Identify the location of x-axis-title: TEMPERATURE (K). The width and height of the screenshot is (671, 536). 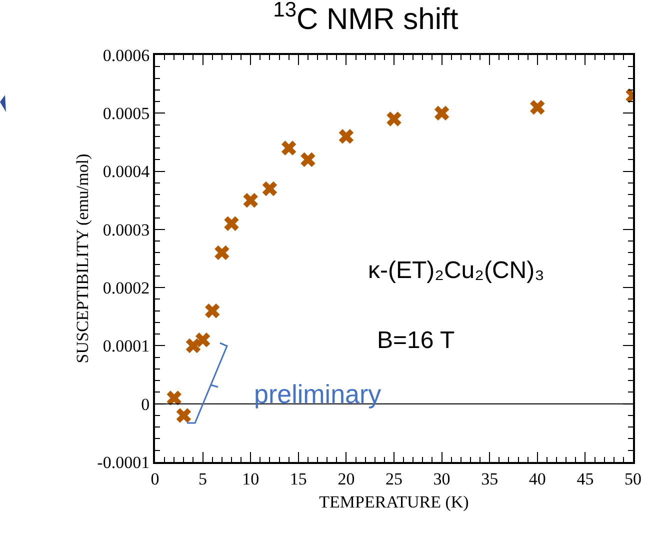
(394, 502).